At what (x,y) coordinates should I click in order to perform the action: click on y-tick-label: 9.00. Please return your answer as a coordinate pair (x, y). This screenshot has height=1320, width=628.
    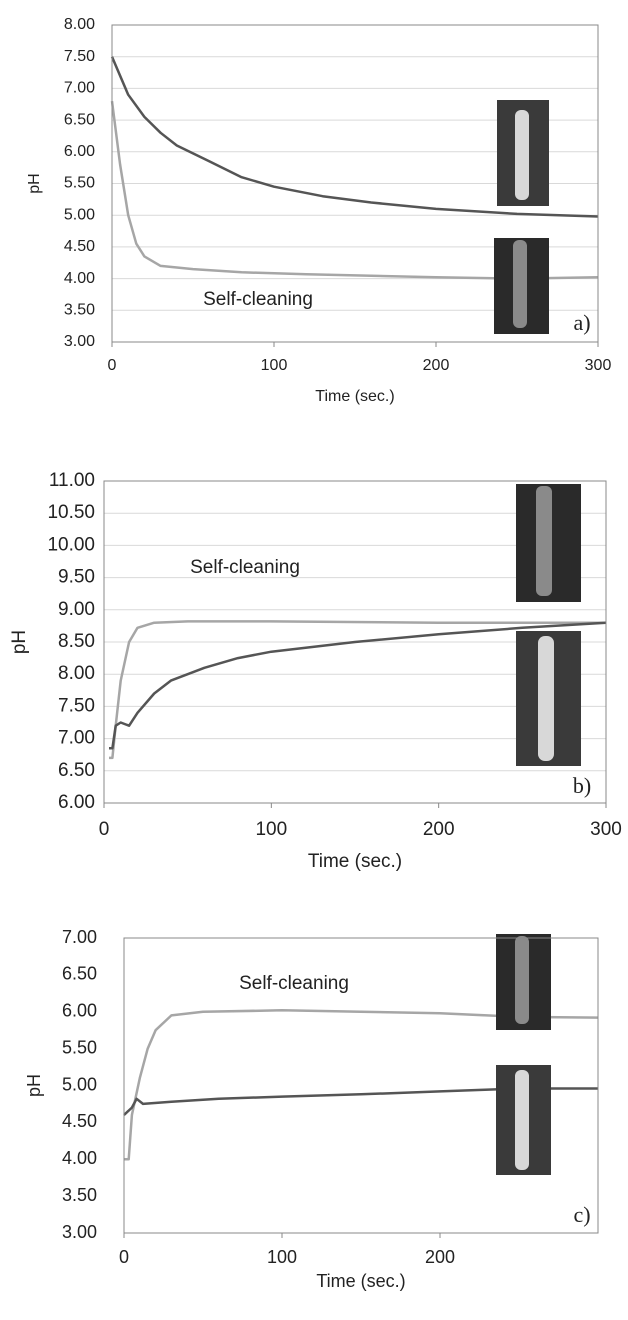
    Looking at the image, I should click on (76, 609).